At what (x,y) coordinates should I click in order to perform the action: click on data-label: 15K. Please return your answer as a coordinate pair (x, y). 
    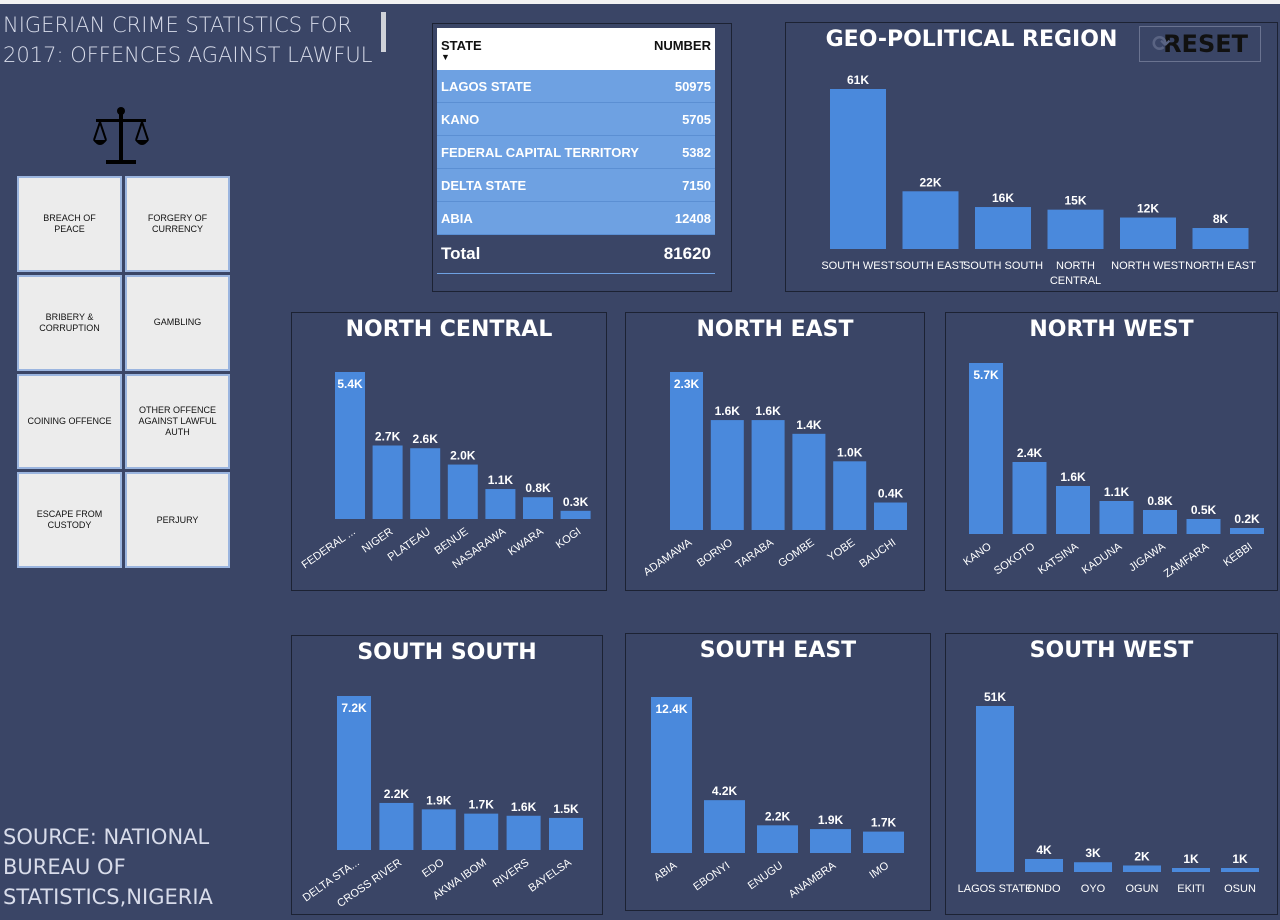
    Looking at the image, I should click on (1075, 201).